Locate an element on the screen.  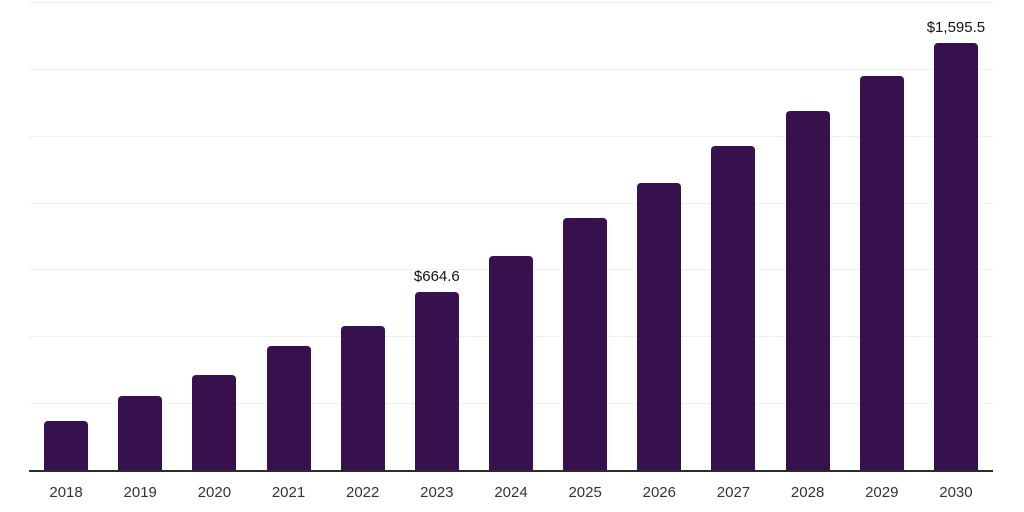
bar-2019 is located at coordinates (140, 432).